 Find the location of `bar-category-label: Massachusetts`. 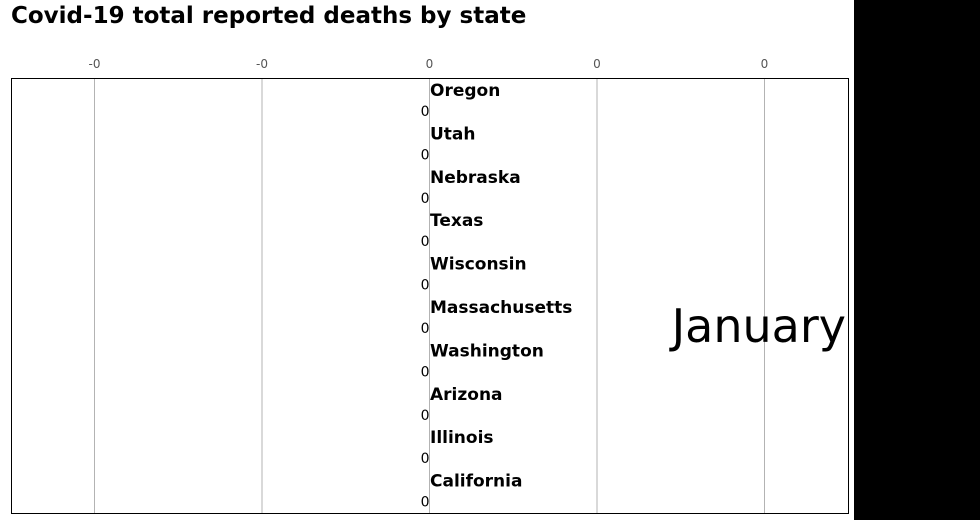

bar-category-label: Massachusetts is located at coordinates (501, 308).